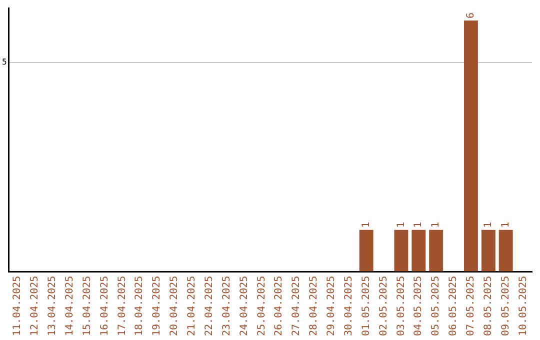 This screenshot has height=340, width=540. Describe the element at coordinates (209, 306) in the screenshot. I see `x-tick-label: 22.04.2025` at that location.